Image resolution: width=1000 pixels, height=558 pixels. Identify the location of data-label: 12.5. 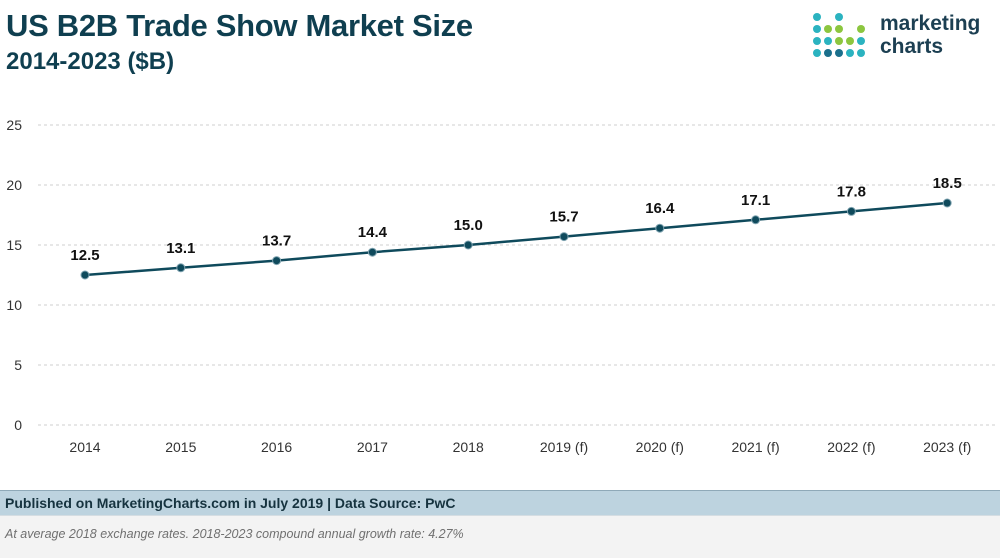
(84, 255).